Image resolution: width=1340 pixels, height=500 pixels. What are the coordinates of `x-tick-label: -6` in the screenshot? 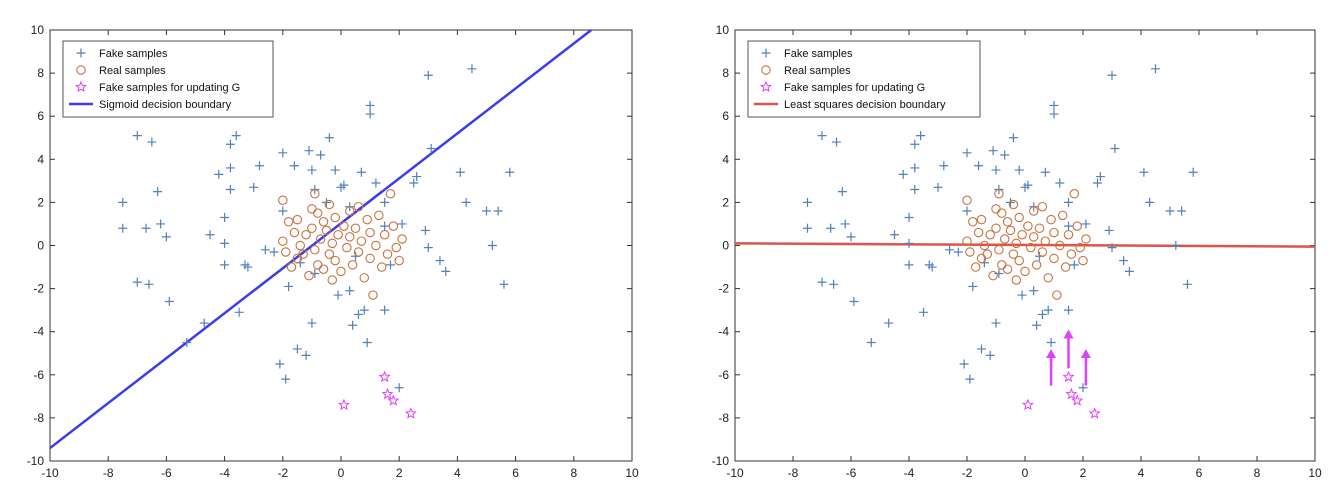 It's located at (166, 473).